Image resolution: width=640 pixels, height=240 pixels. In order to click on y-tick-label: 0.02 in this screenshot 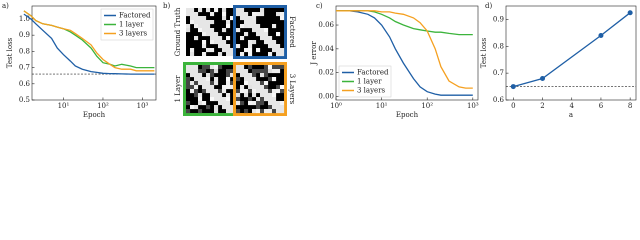, I will do `click(326, 73)`.